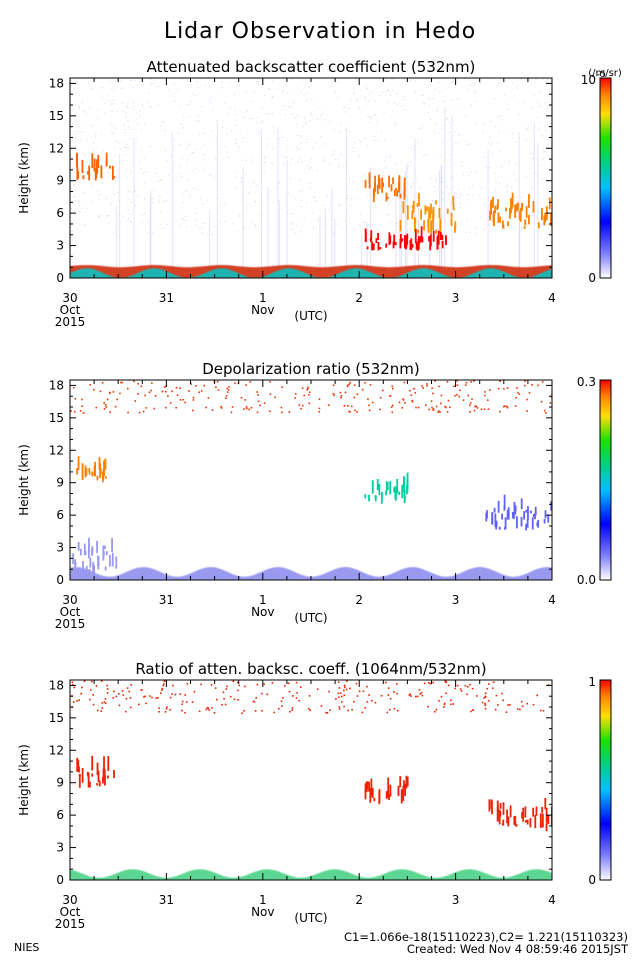 This screenshot has height=960, width=640. Describe the element at coordinates (601, 75) in the screenshot. I see `colorbar-max-exponent: -5` at that location.